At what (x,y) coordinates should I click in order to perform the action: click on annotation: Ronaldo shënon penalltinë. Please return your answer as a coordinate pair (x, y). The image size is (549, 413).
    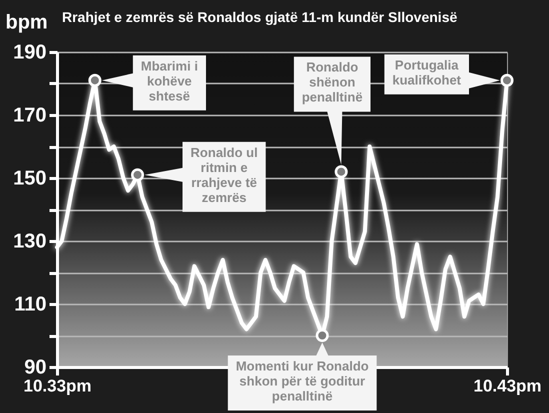
    Looking at the image, I should click on (332, 82).